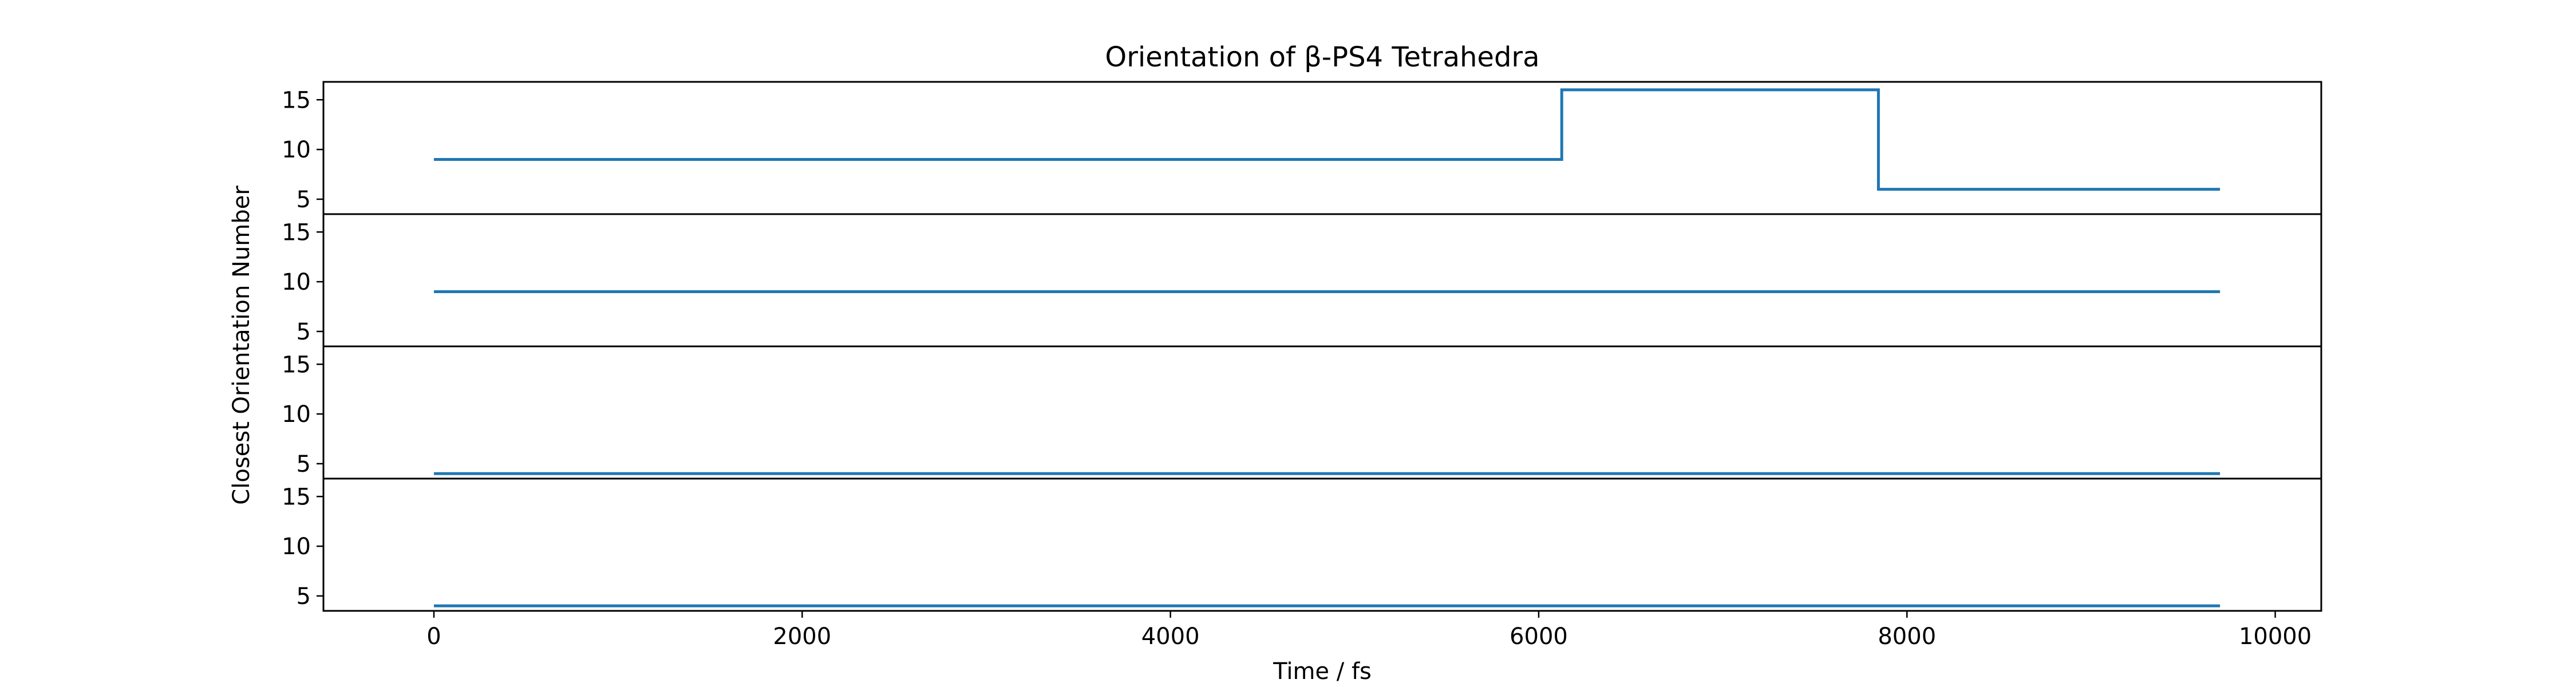 The image size is (2576, 687). What do you see at coordinates (296, 150) in the screenshot?
I see `y-tick-label-panel-1: 10` at bounding box center [296, 150].